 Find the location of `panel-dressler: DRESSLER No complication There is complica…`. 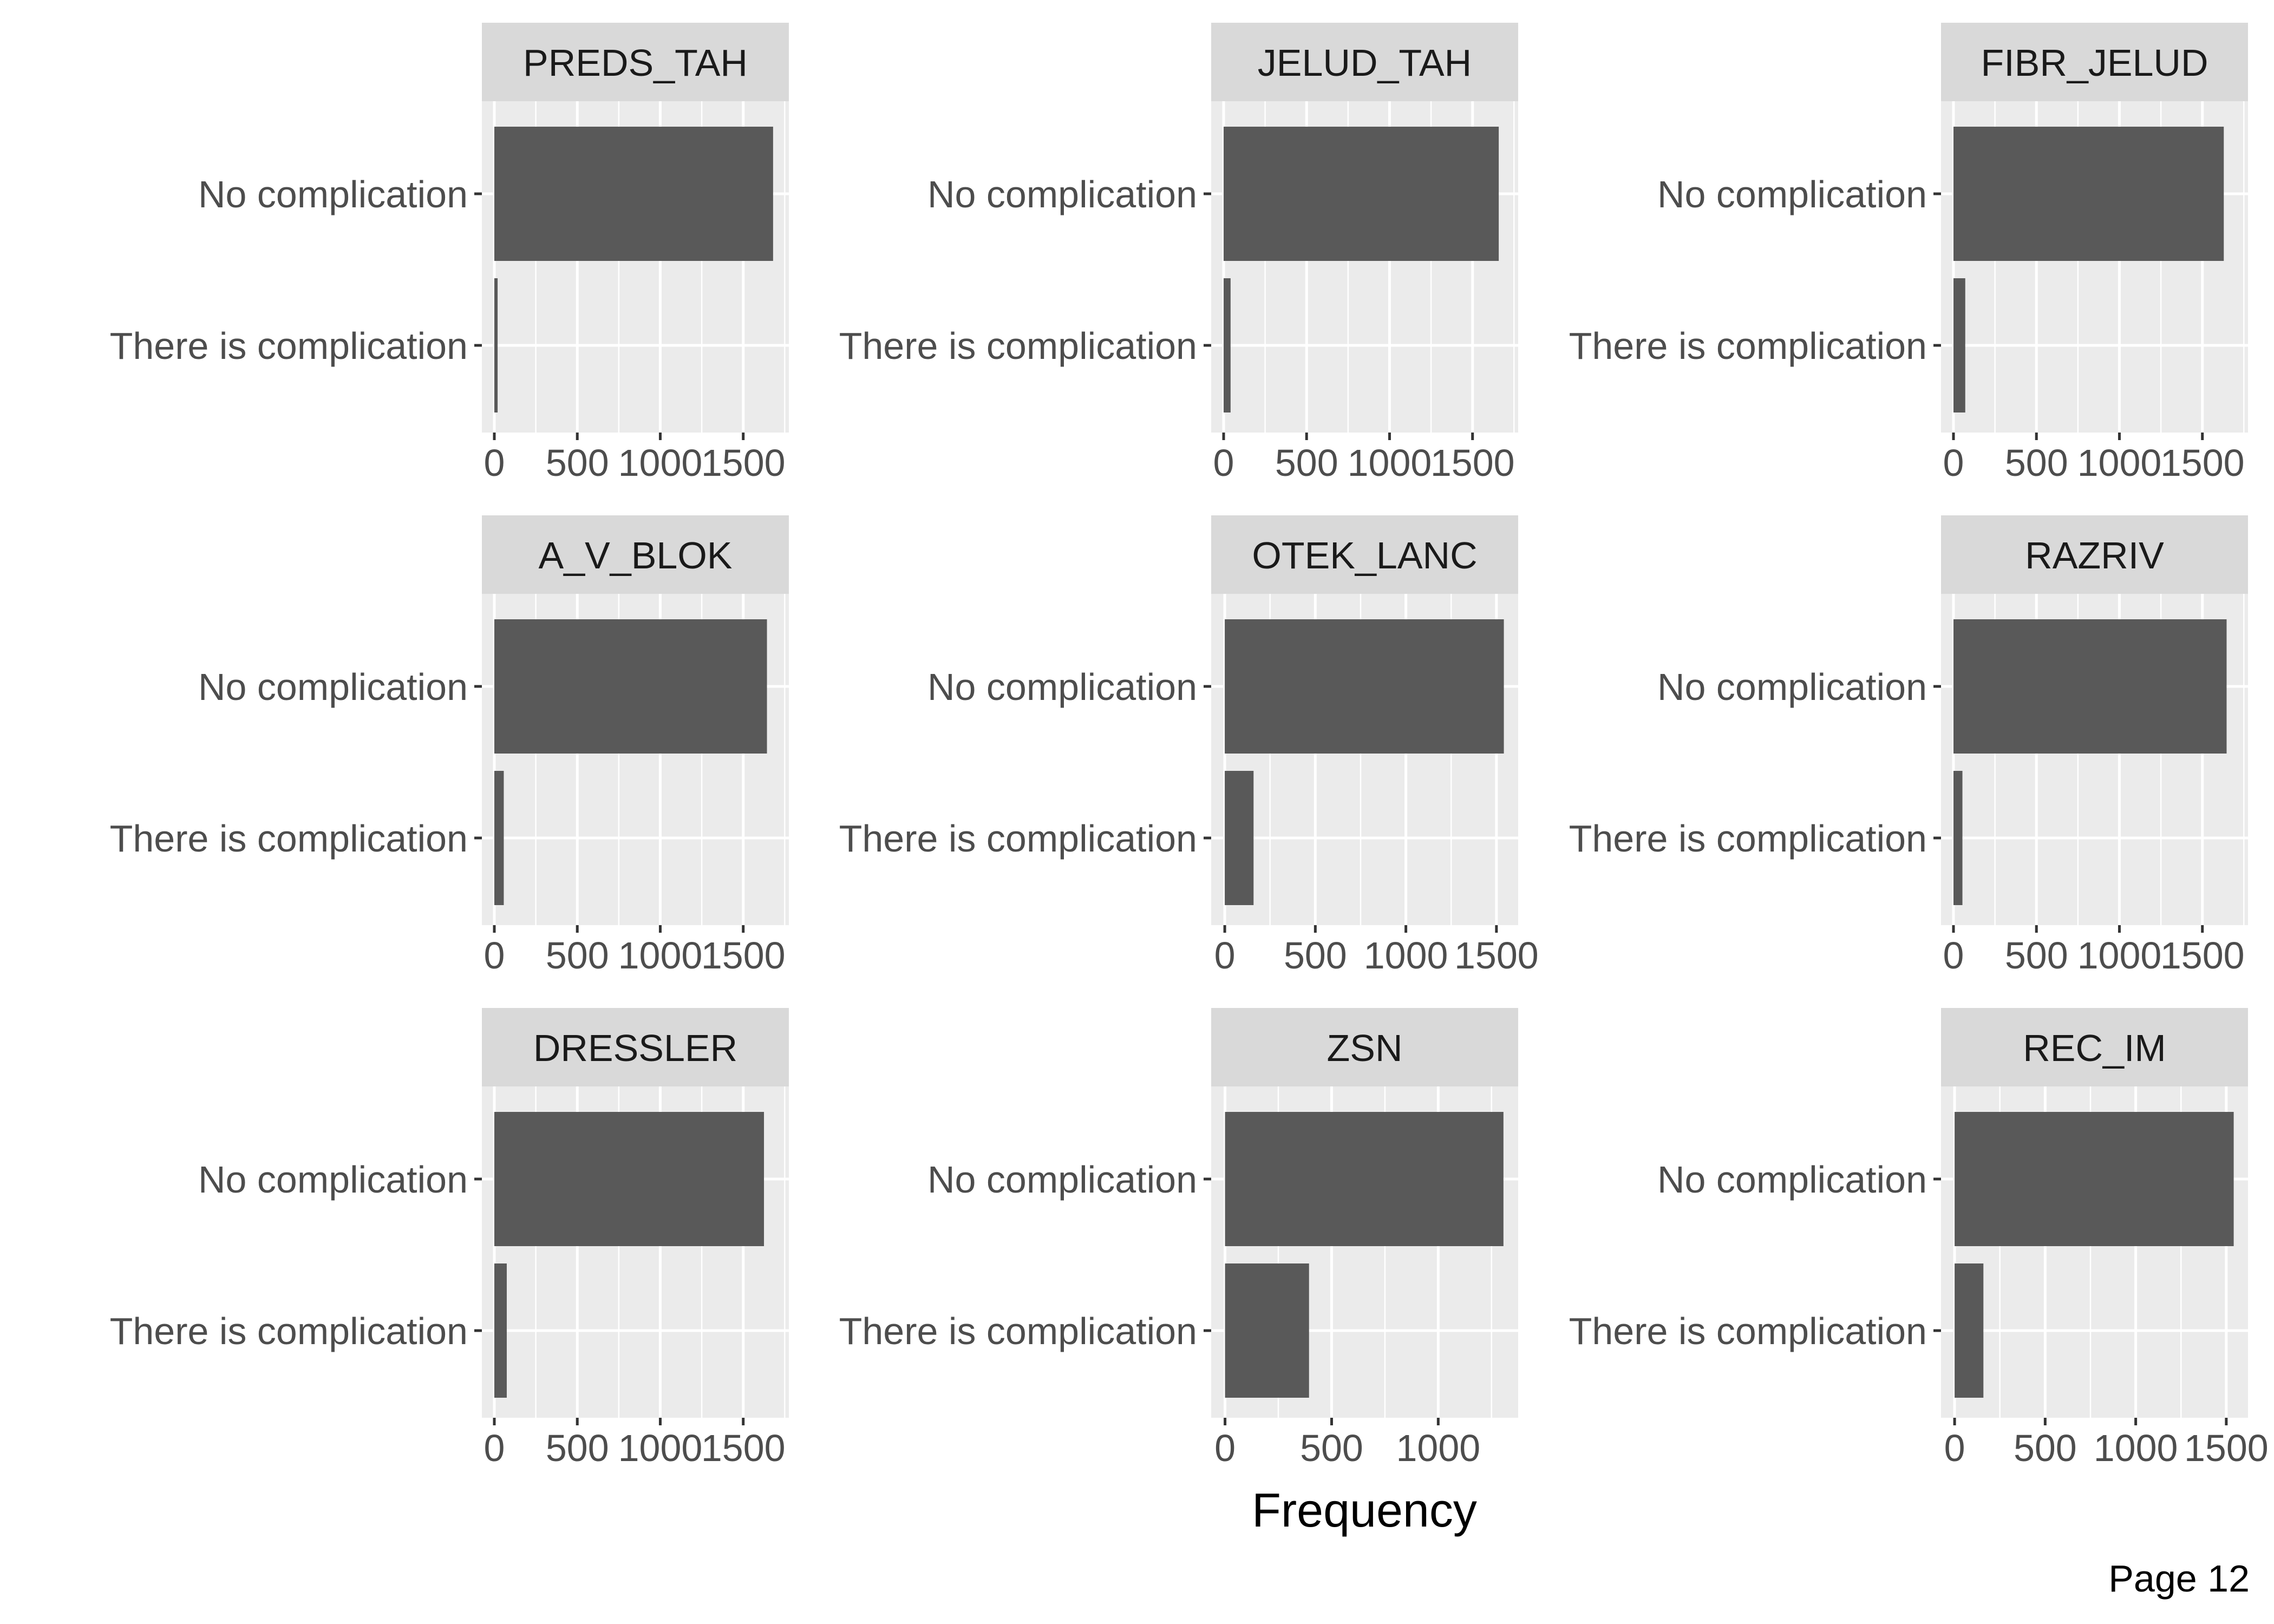

panel-dressler: DRESSLER No complication There is complica… is located at coordinates (450, 1238).